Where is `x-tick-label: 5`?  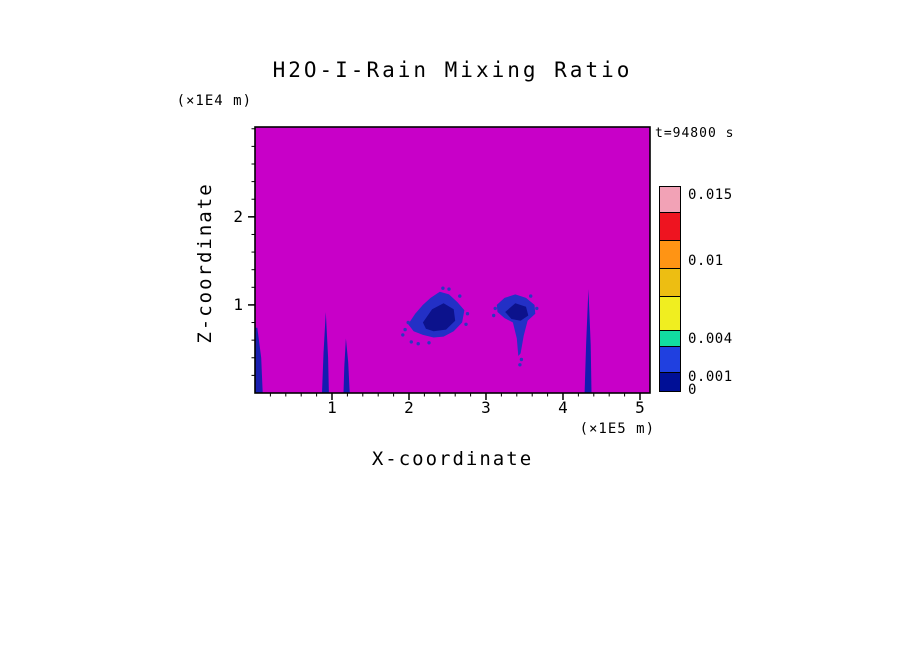 x-tick-label: 5 is located at coordinates (640, 407).